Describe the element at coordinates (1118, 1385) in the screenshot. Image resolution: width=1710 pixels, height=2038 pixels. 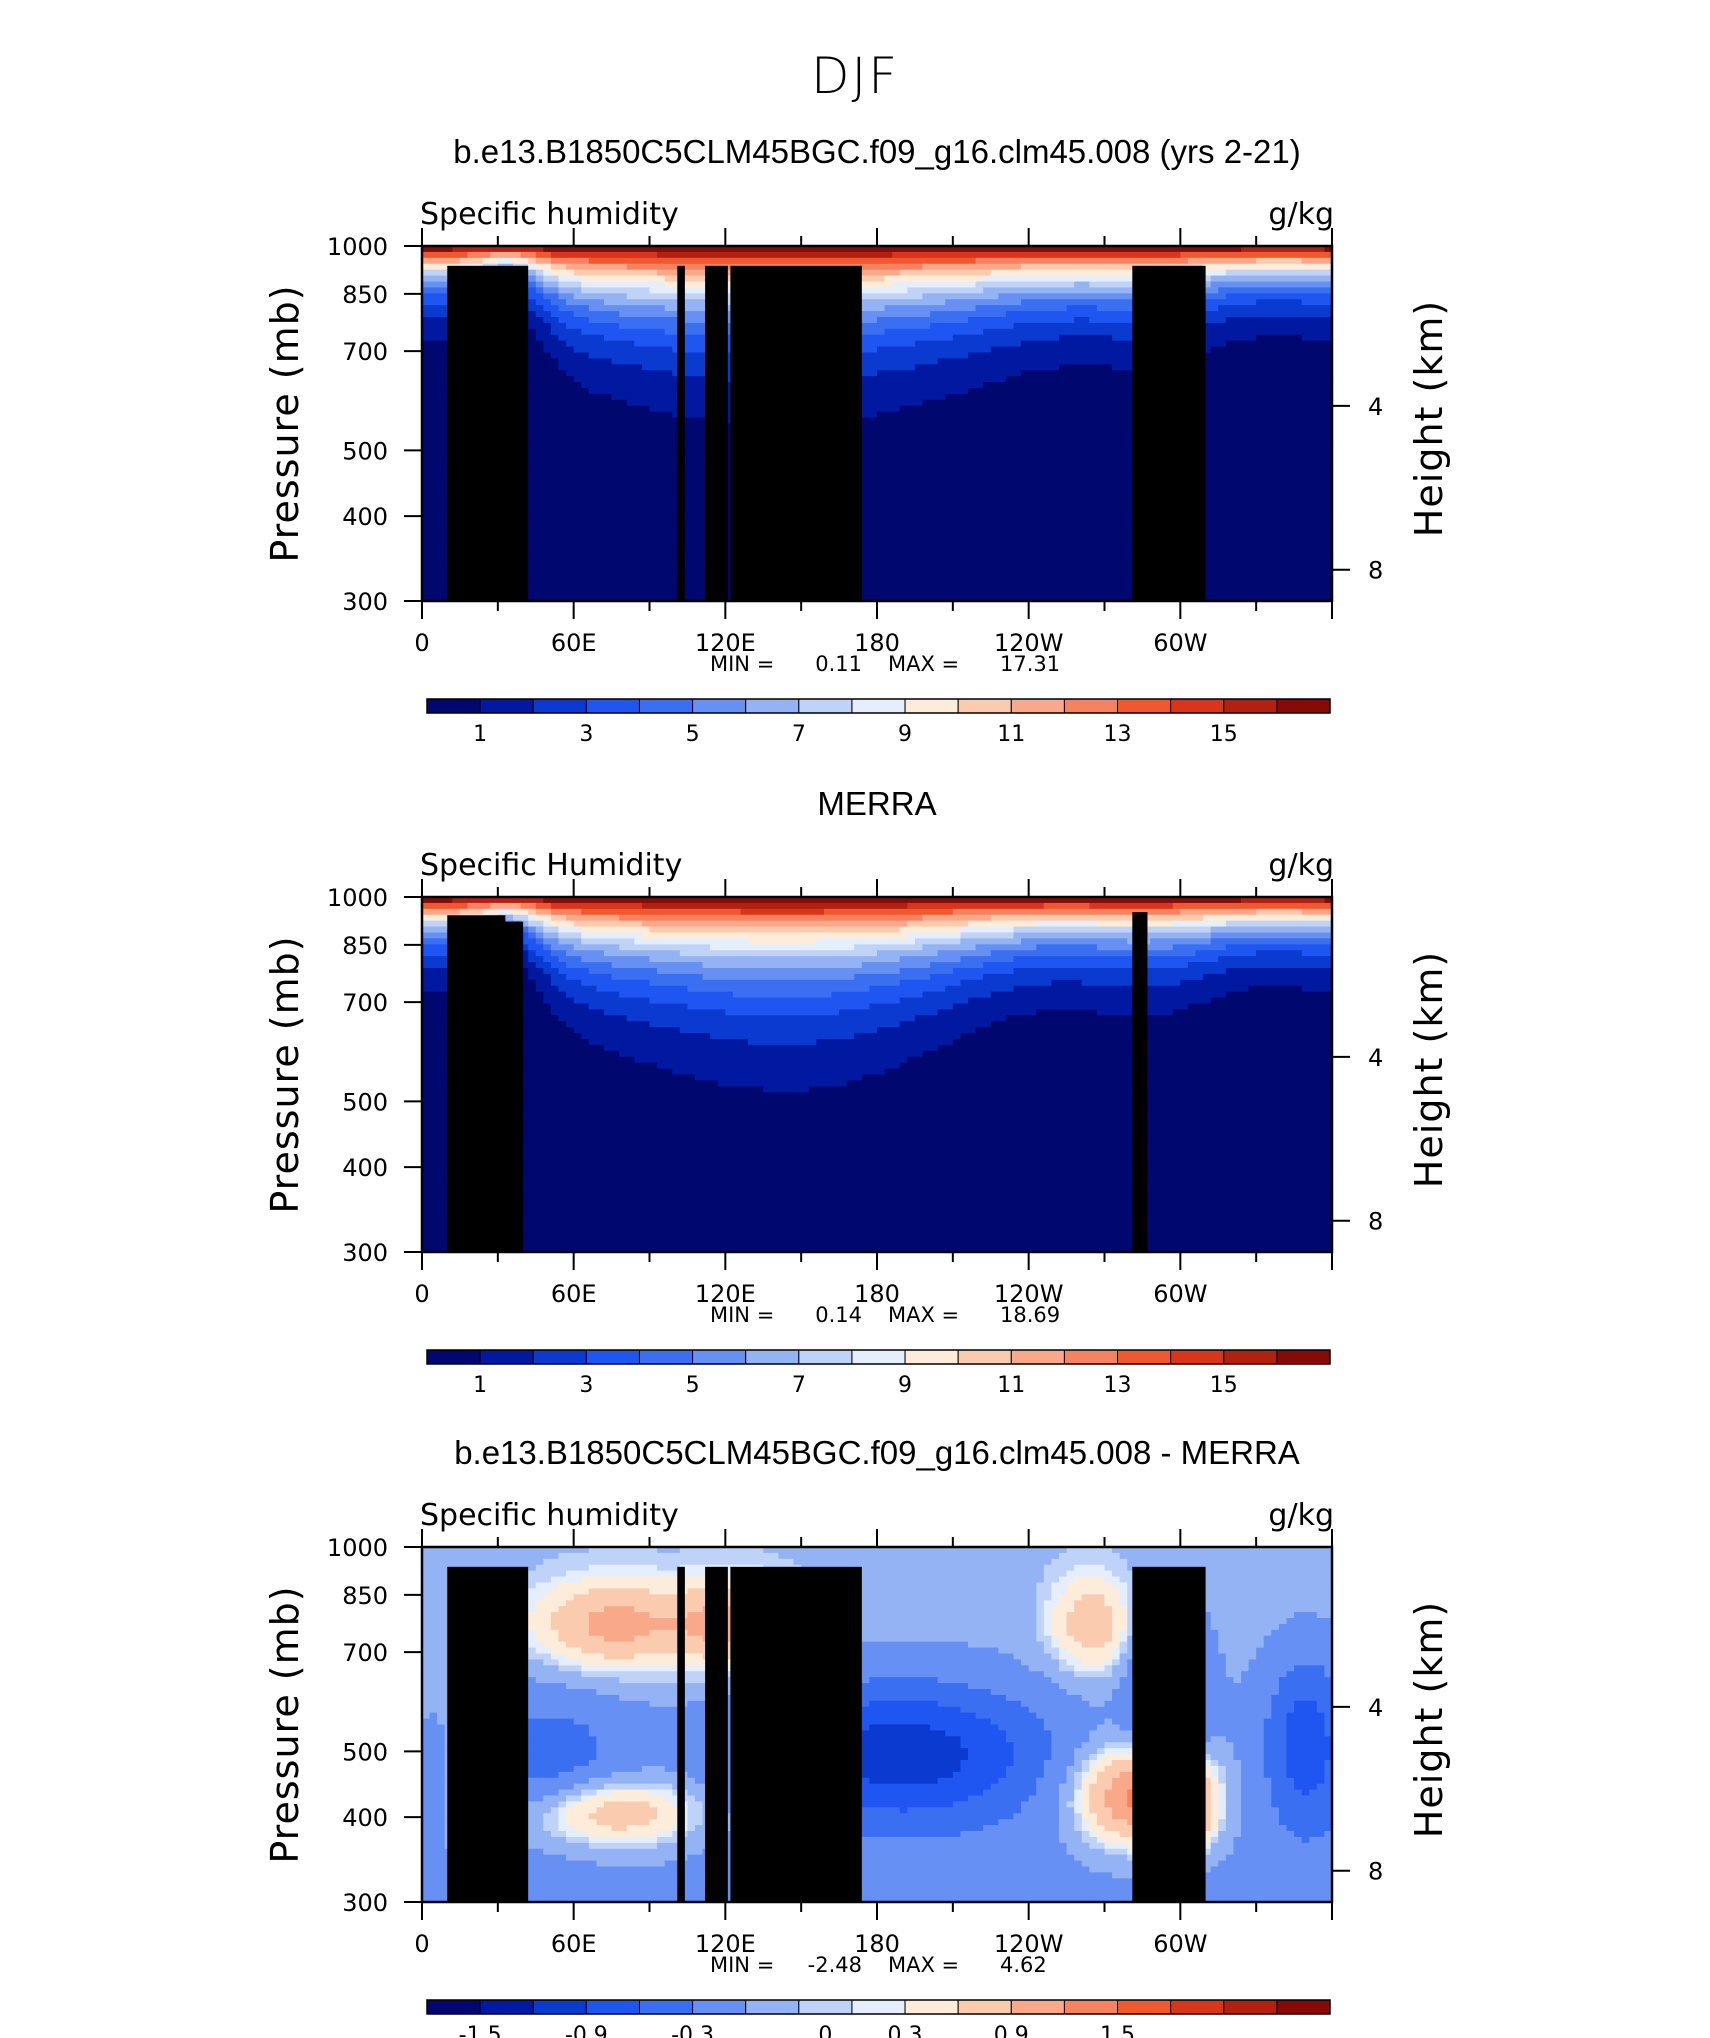
I see `colorbar-label: 13` at that location.